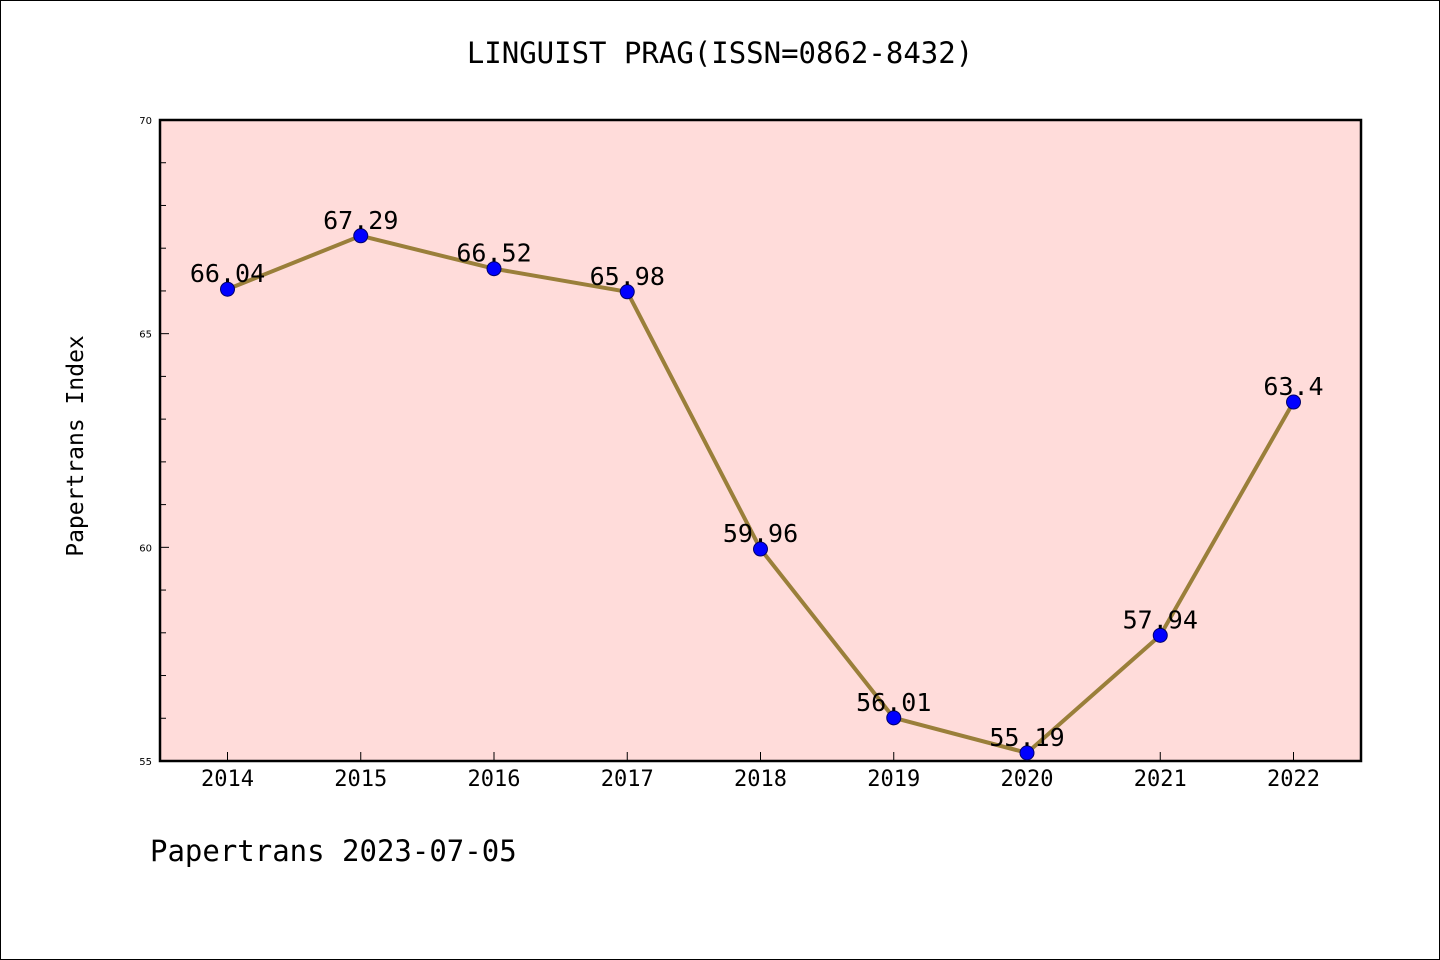 The width and height of the screenshot is (1440, 960). What do you see at coordinates (145, 762) in the screenshot?
I see `y-tick-label: 55` at bounding box center [145, 762].